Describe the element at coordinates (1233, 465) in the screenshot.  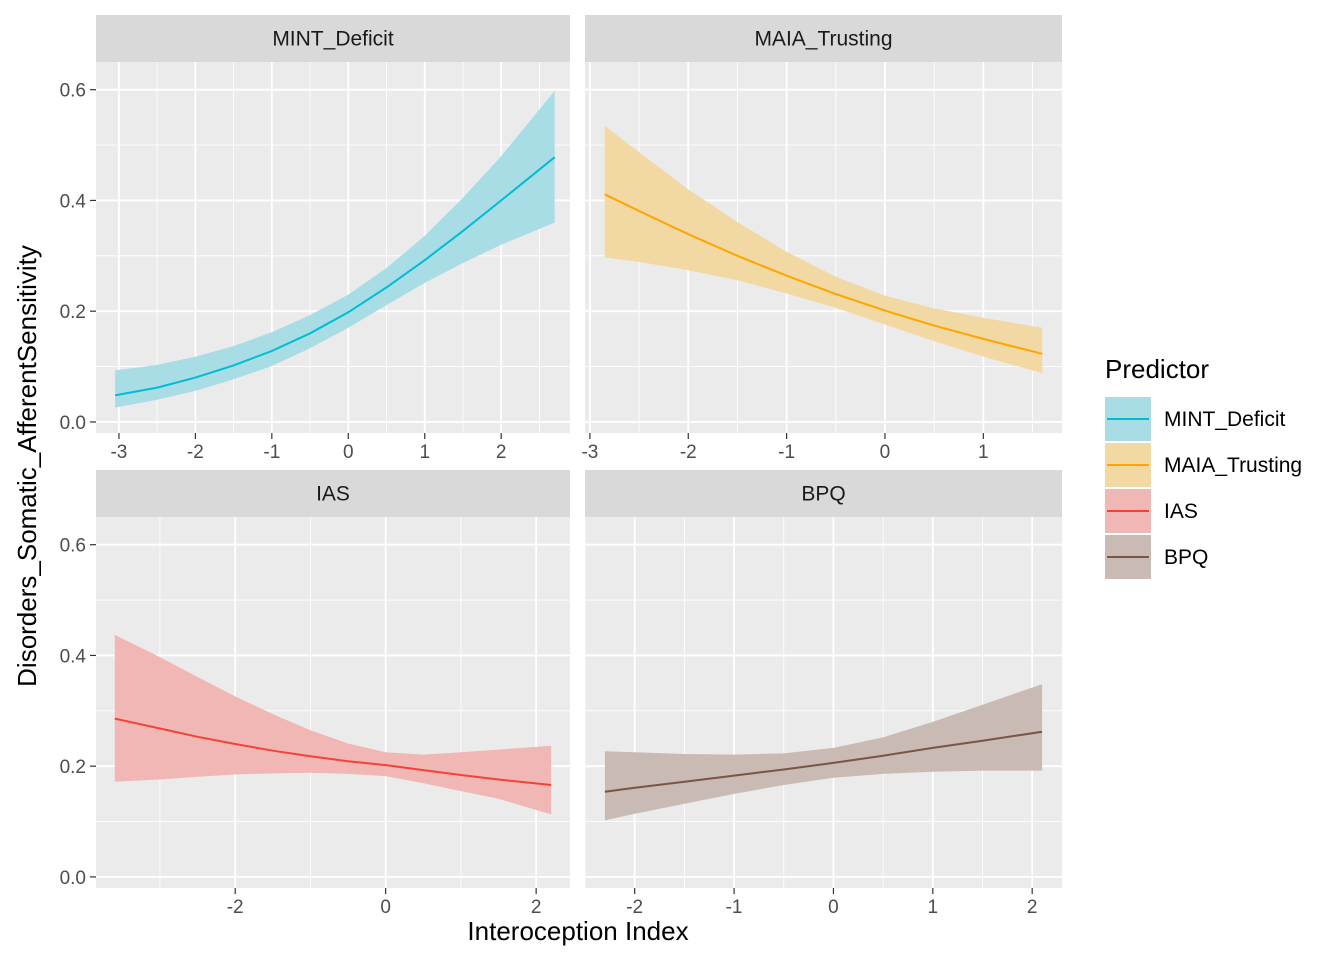
I see `legend-label: MAIA_Trusting` at that location.